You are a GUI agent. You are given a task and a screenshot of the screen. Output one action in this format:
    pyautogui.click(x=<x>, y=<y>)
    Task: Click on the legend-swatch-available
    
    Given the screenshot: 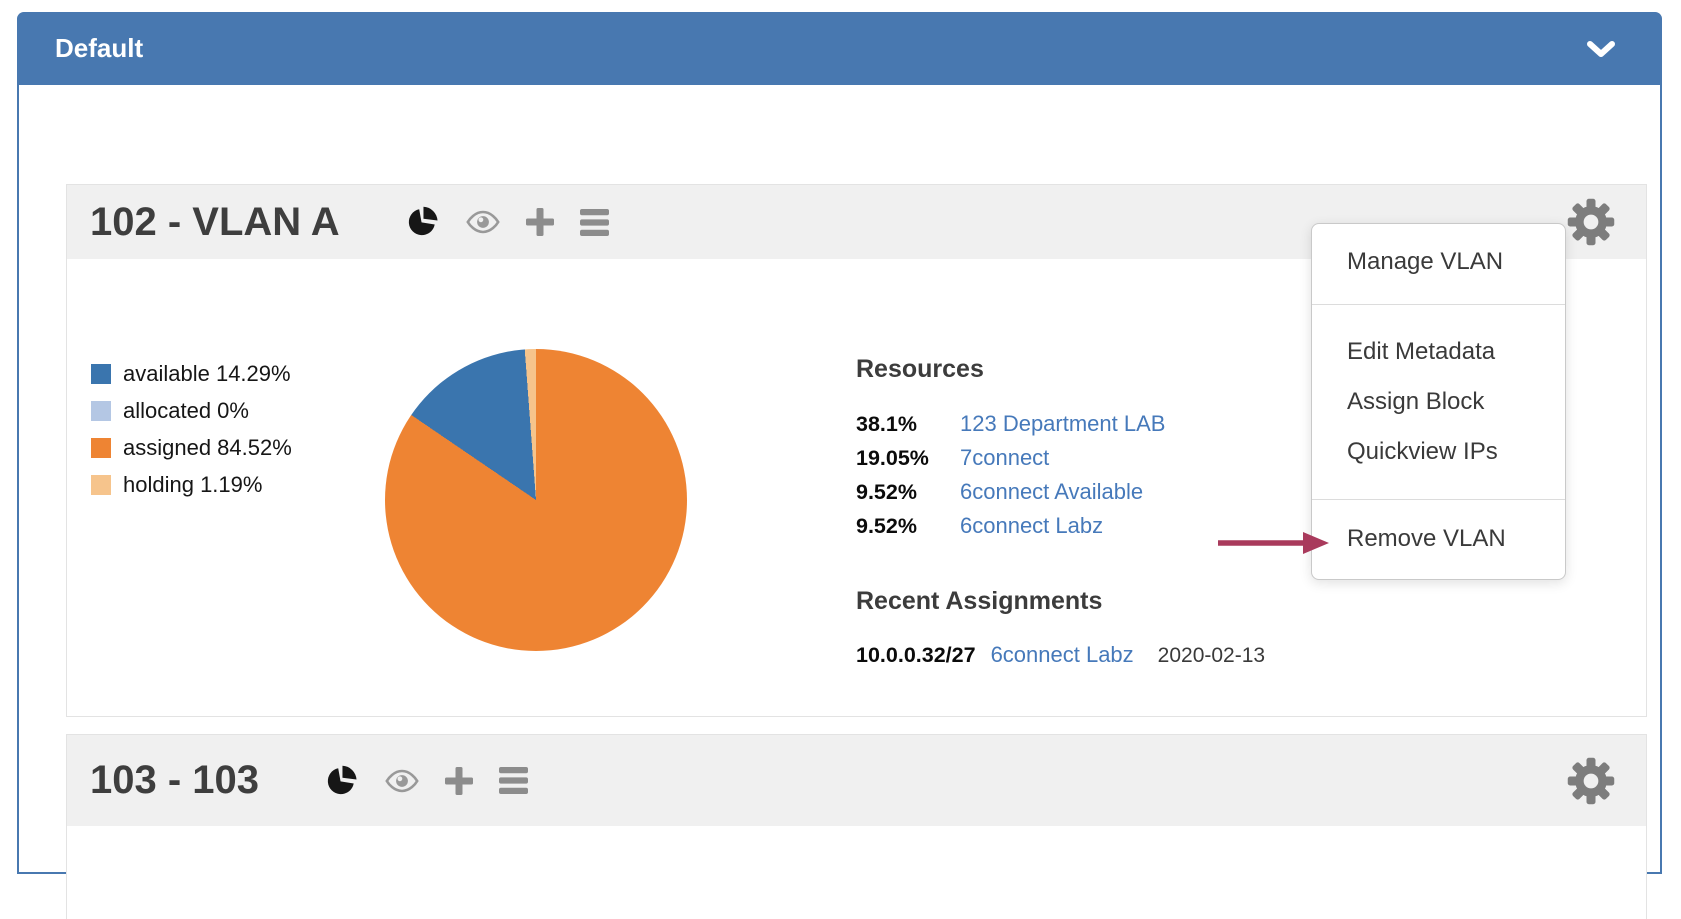 What is the action you would take?
    pyautogui.click(x=101, y=374)
    